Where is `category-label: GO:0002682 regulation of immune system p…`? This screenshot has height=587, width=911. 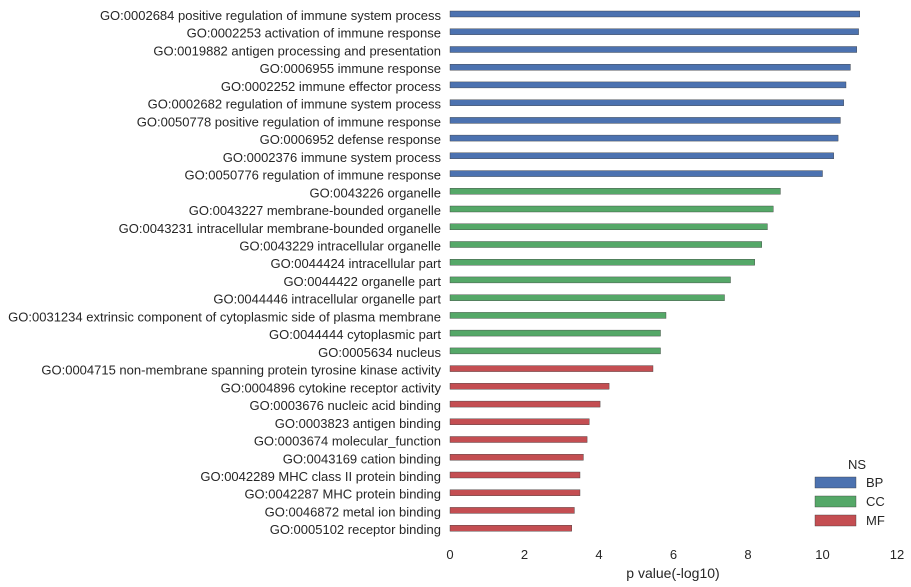 category-label: GO:0002682 regulation of immune system p… is located at coordinates (295, 104).